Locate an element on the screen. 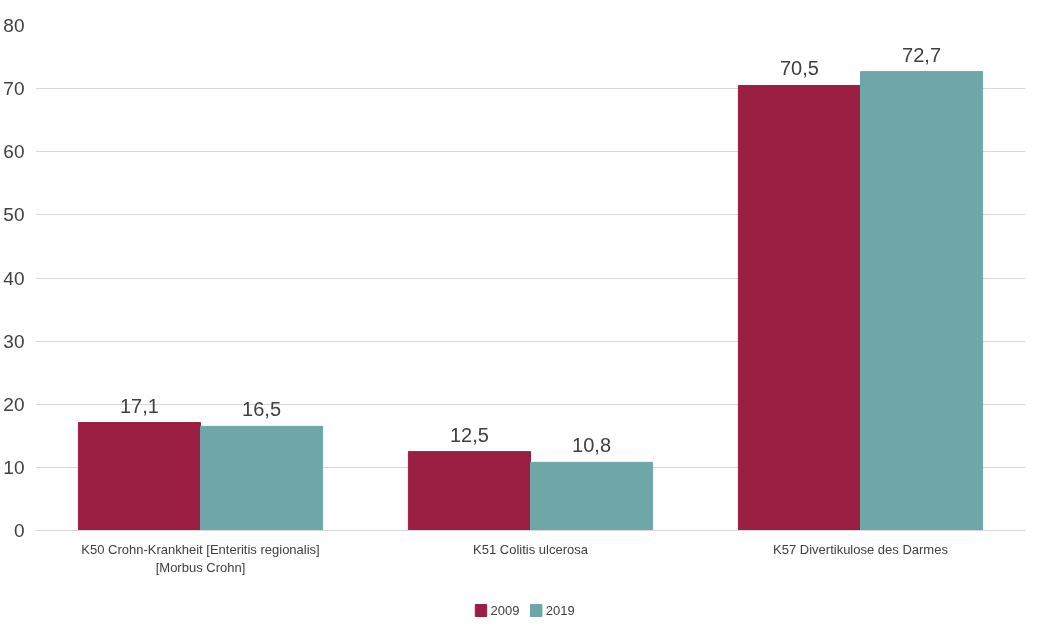  x-tick-label: K51 Colitis ulcerosa is located at coordinates (531, 549).